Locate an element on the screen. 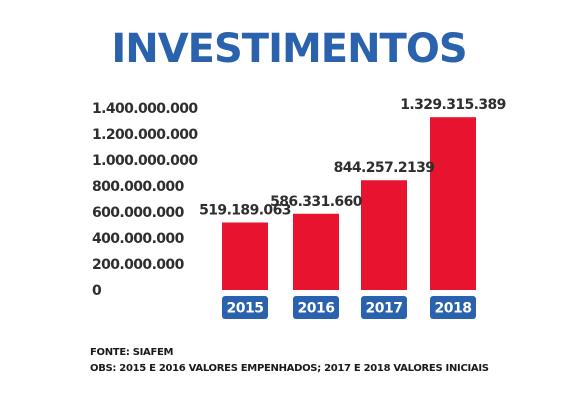 The height and width of the screenshot is (411, 580). x-tick-label: 2017 is located at coordinates (384, 309).